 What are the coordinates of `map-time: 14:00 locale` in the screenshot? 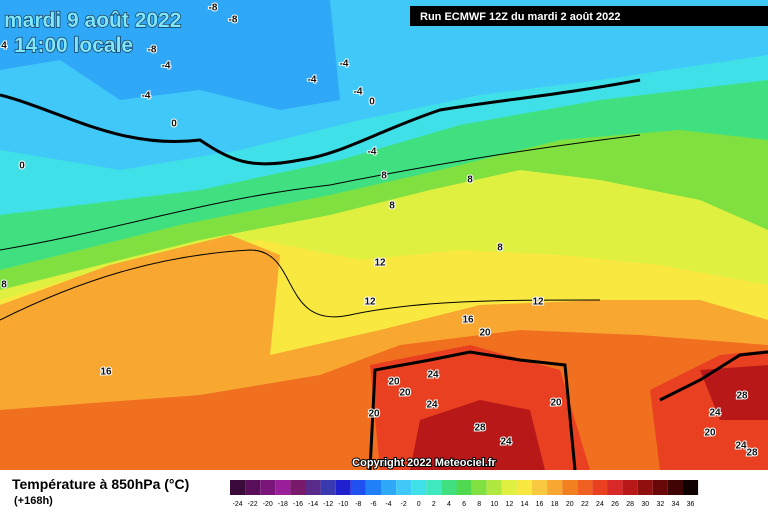 It's located at (73, 45).